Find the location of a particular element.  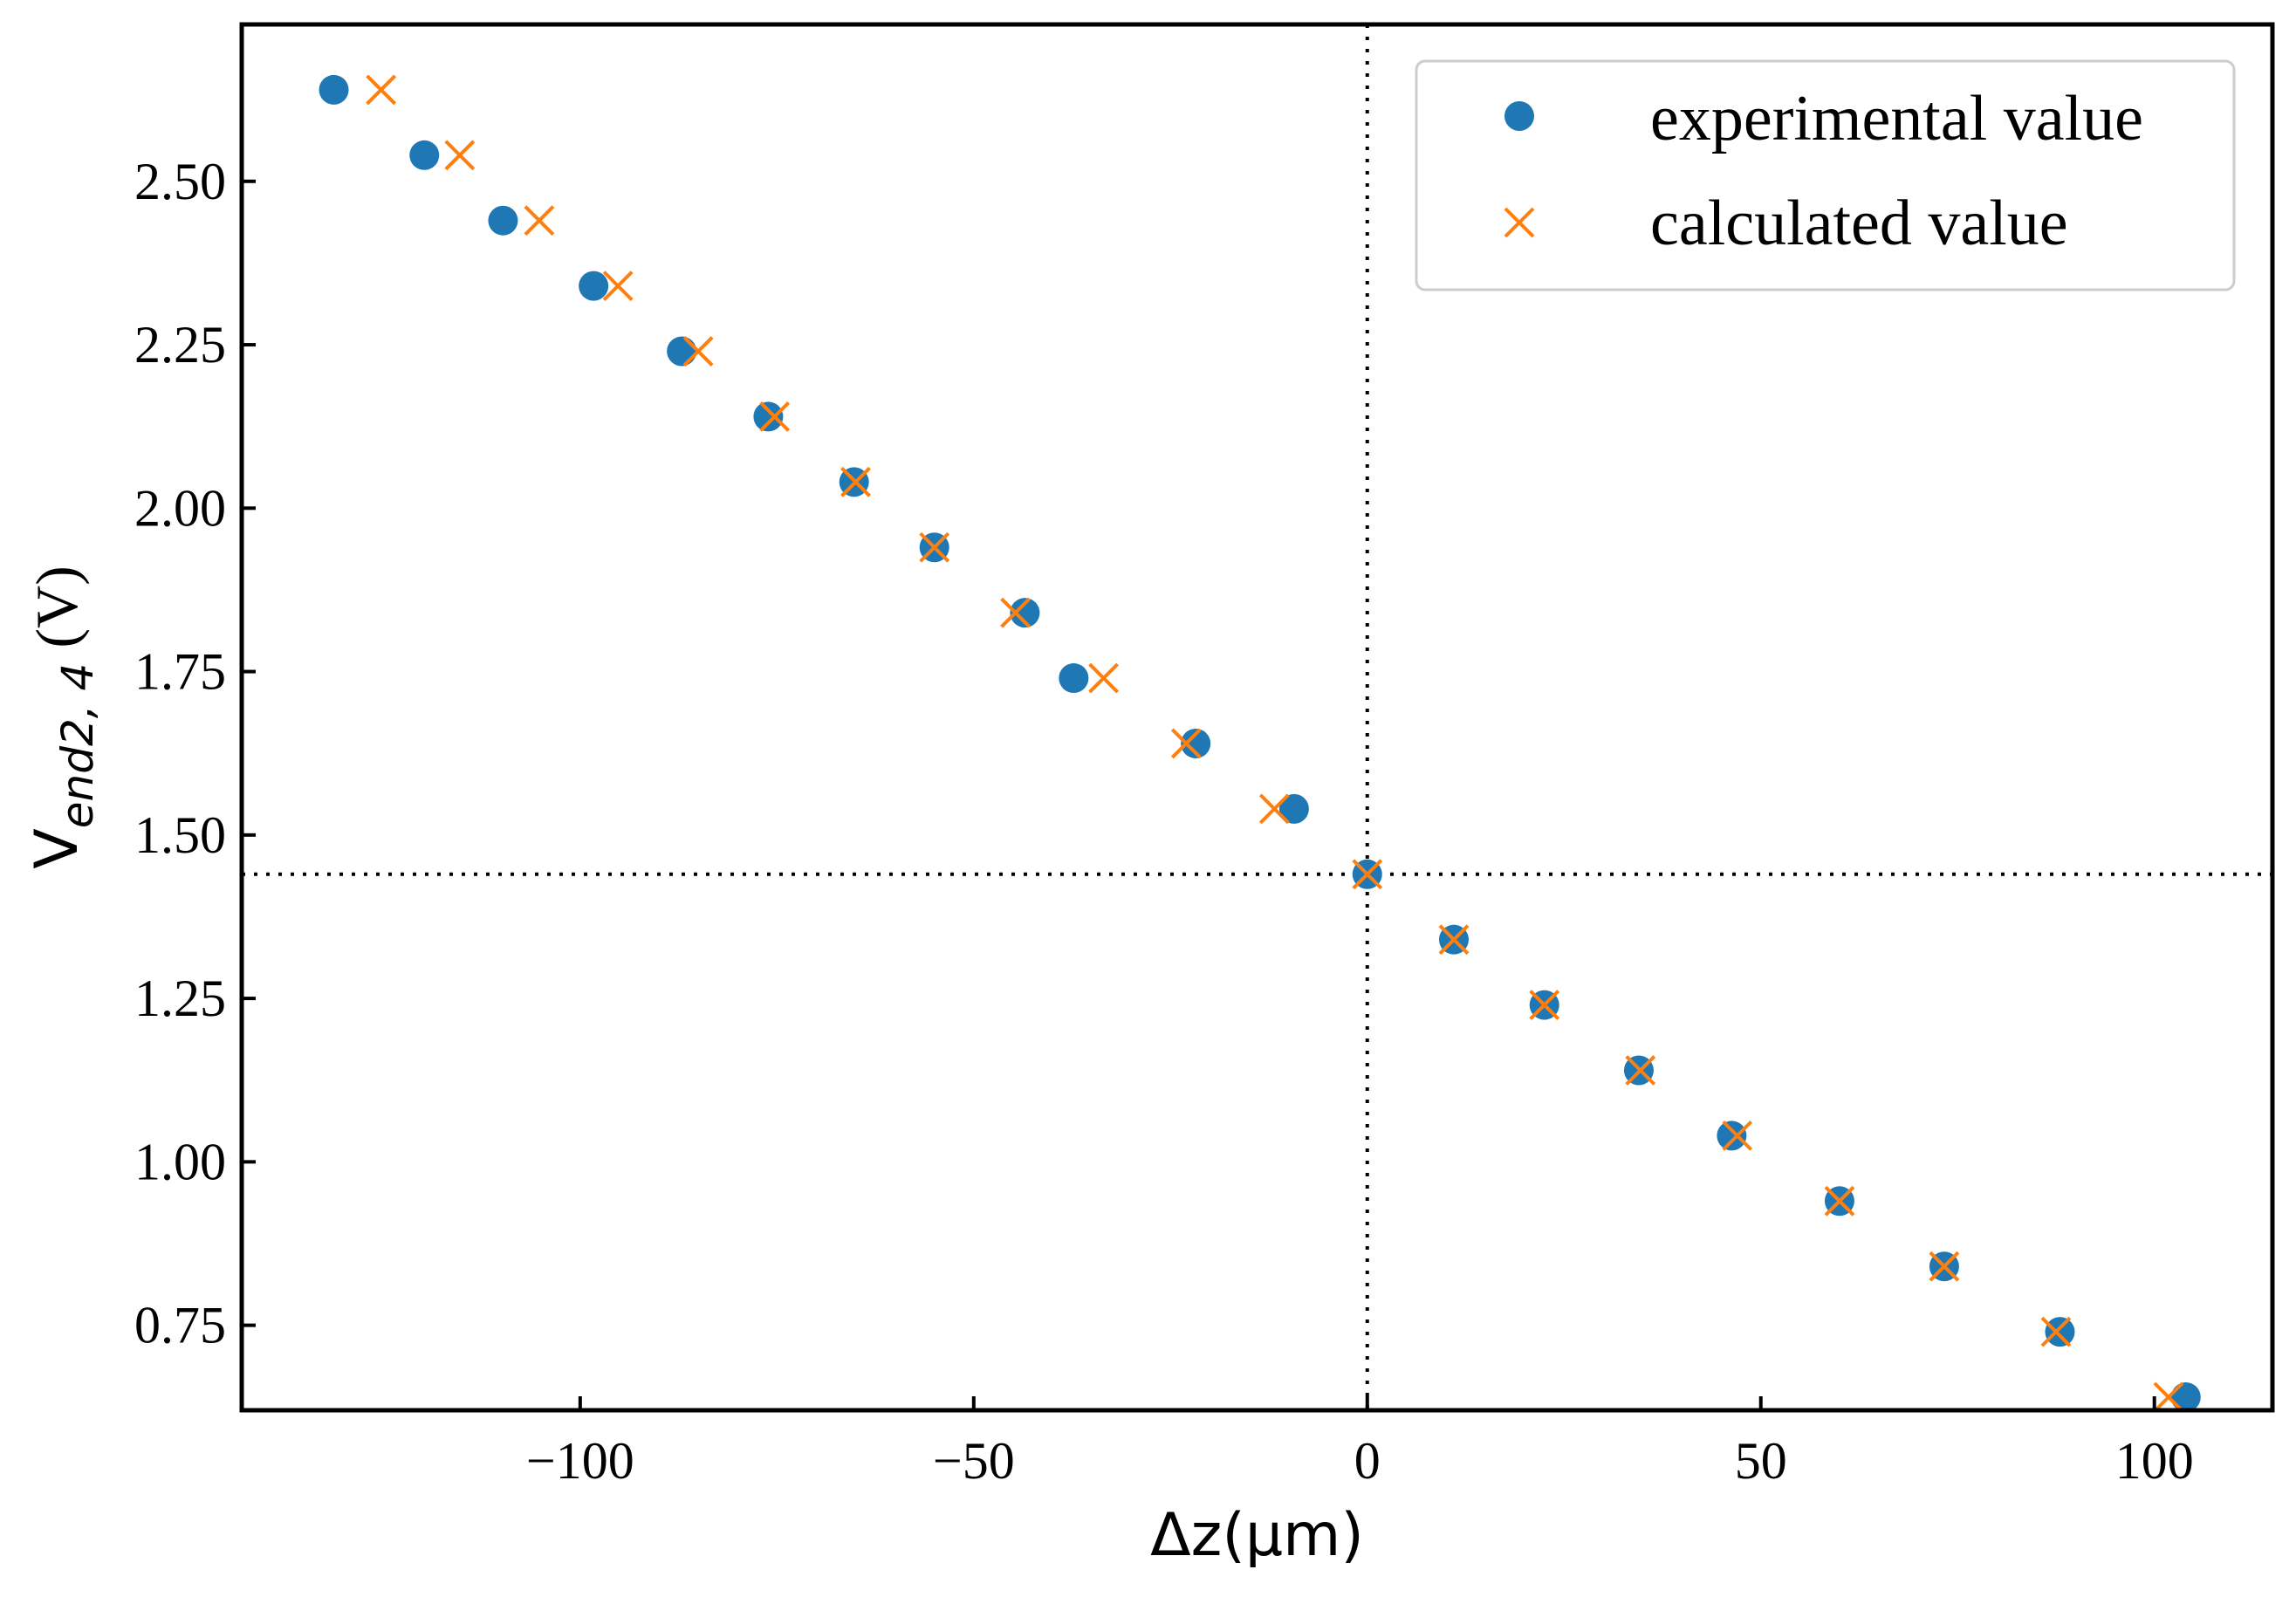

y-axis-title: Vend2, 4 (V) is located at coordinates (63, 717).